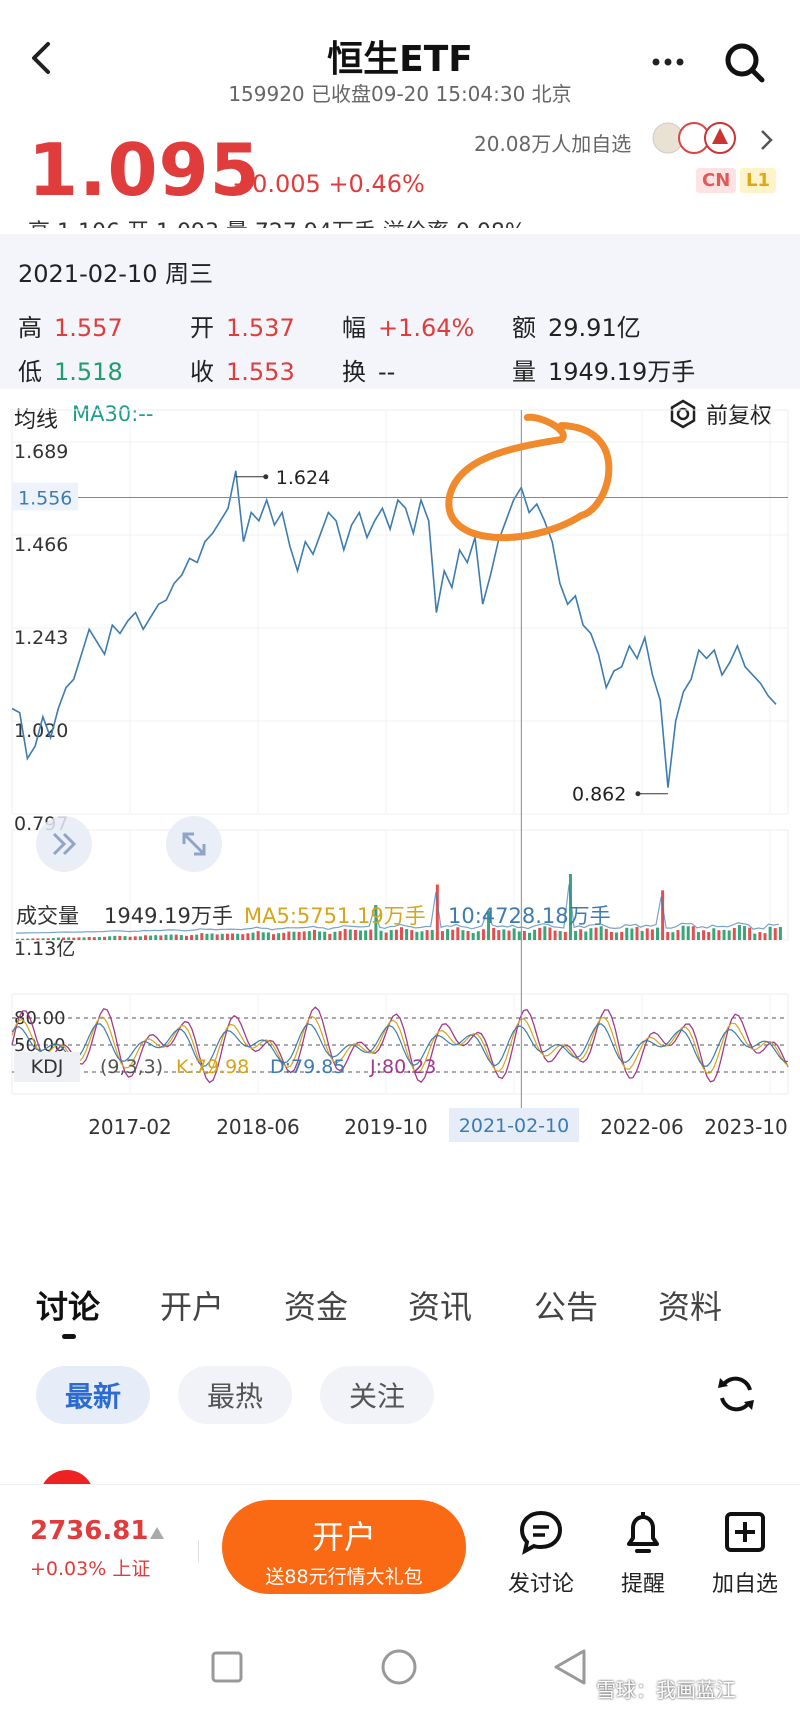  What do you see at coordinates (335, 916) in the screenshot?
I see `volume-ma5: MA5:5751.19万手` at bounding box center [335, 916].